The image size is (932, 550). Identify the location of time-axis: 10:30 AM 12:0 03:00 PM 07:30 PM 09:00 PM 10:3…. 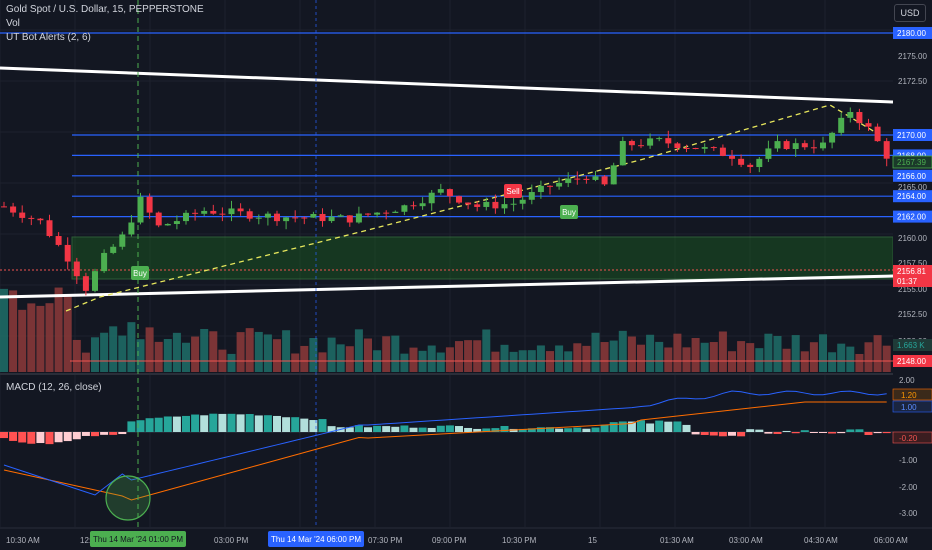
(466, 538).